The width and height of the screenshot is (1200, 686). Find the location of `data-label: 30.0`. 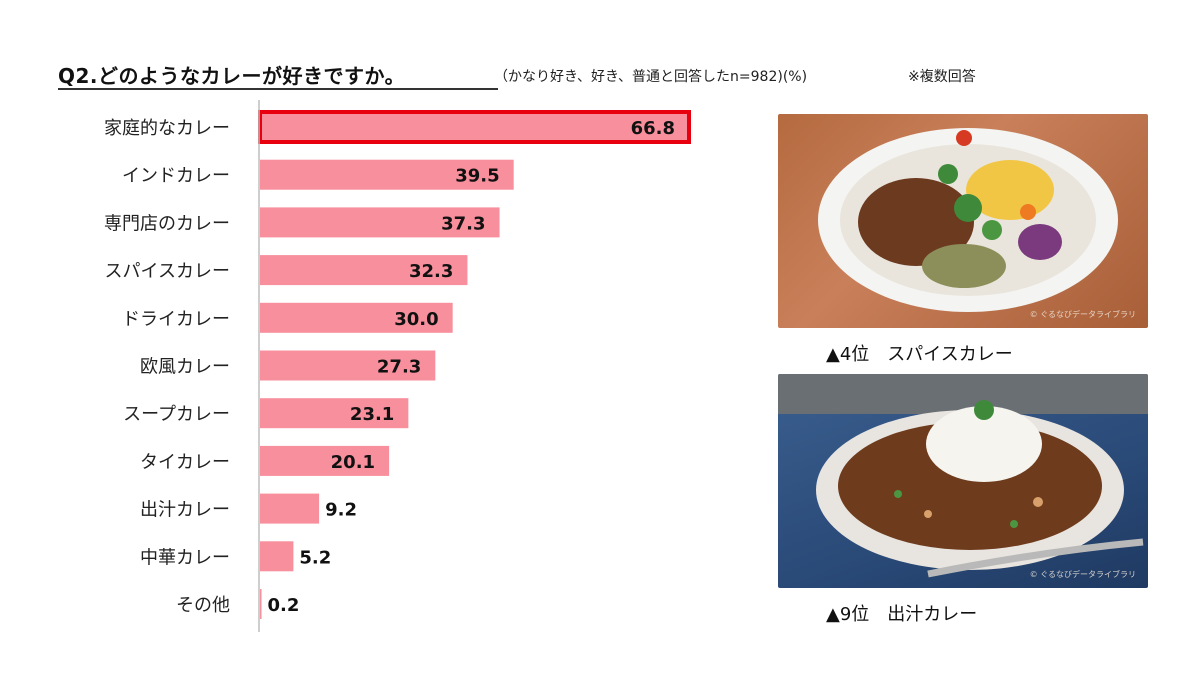

data-label: 30.0 is located at coordinates (416, 319).